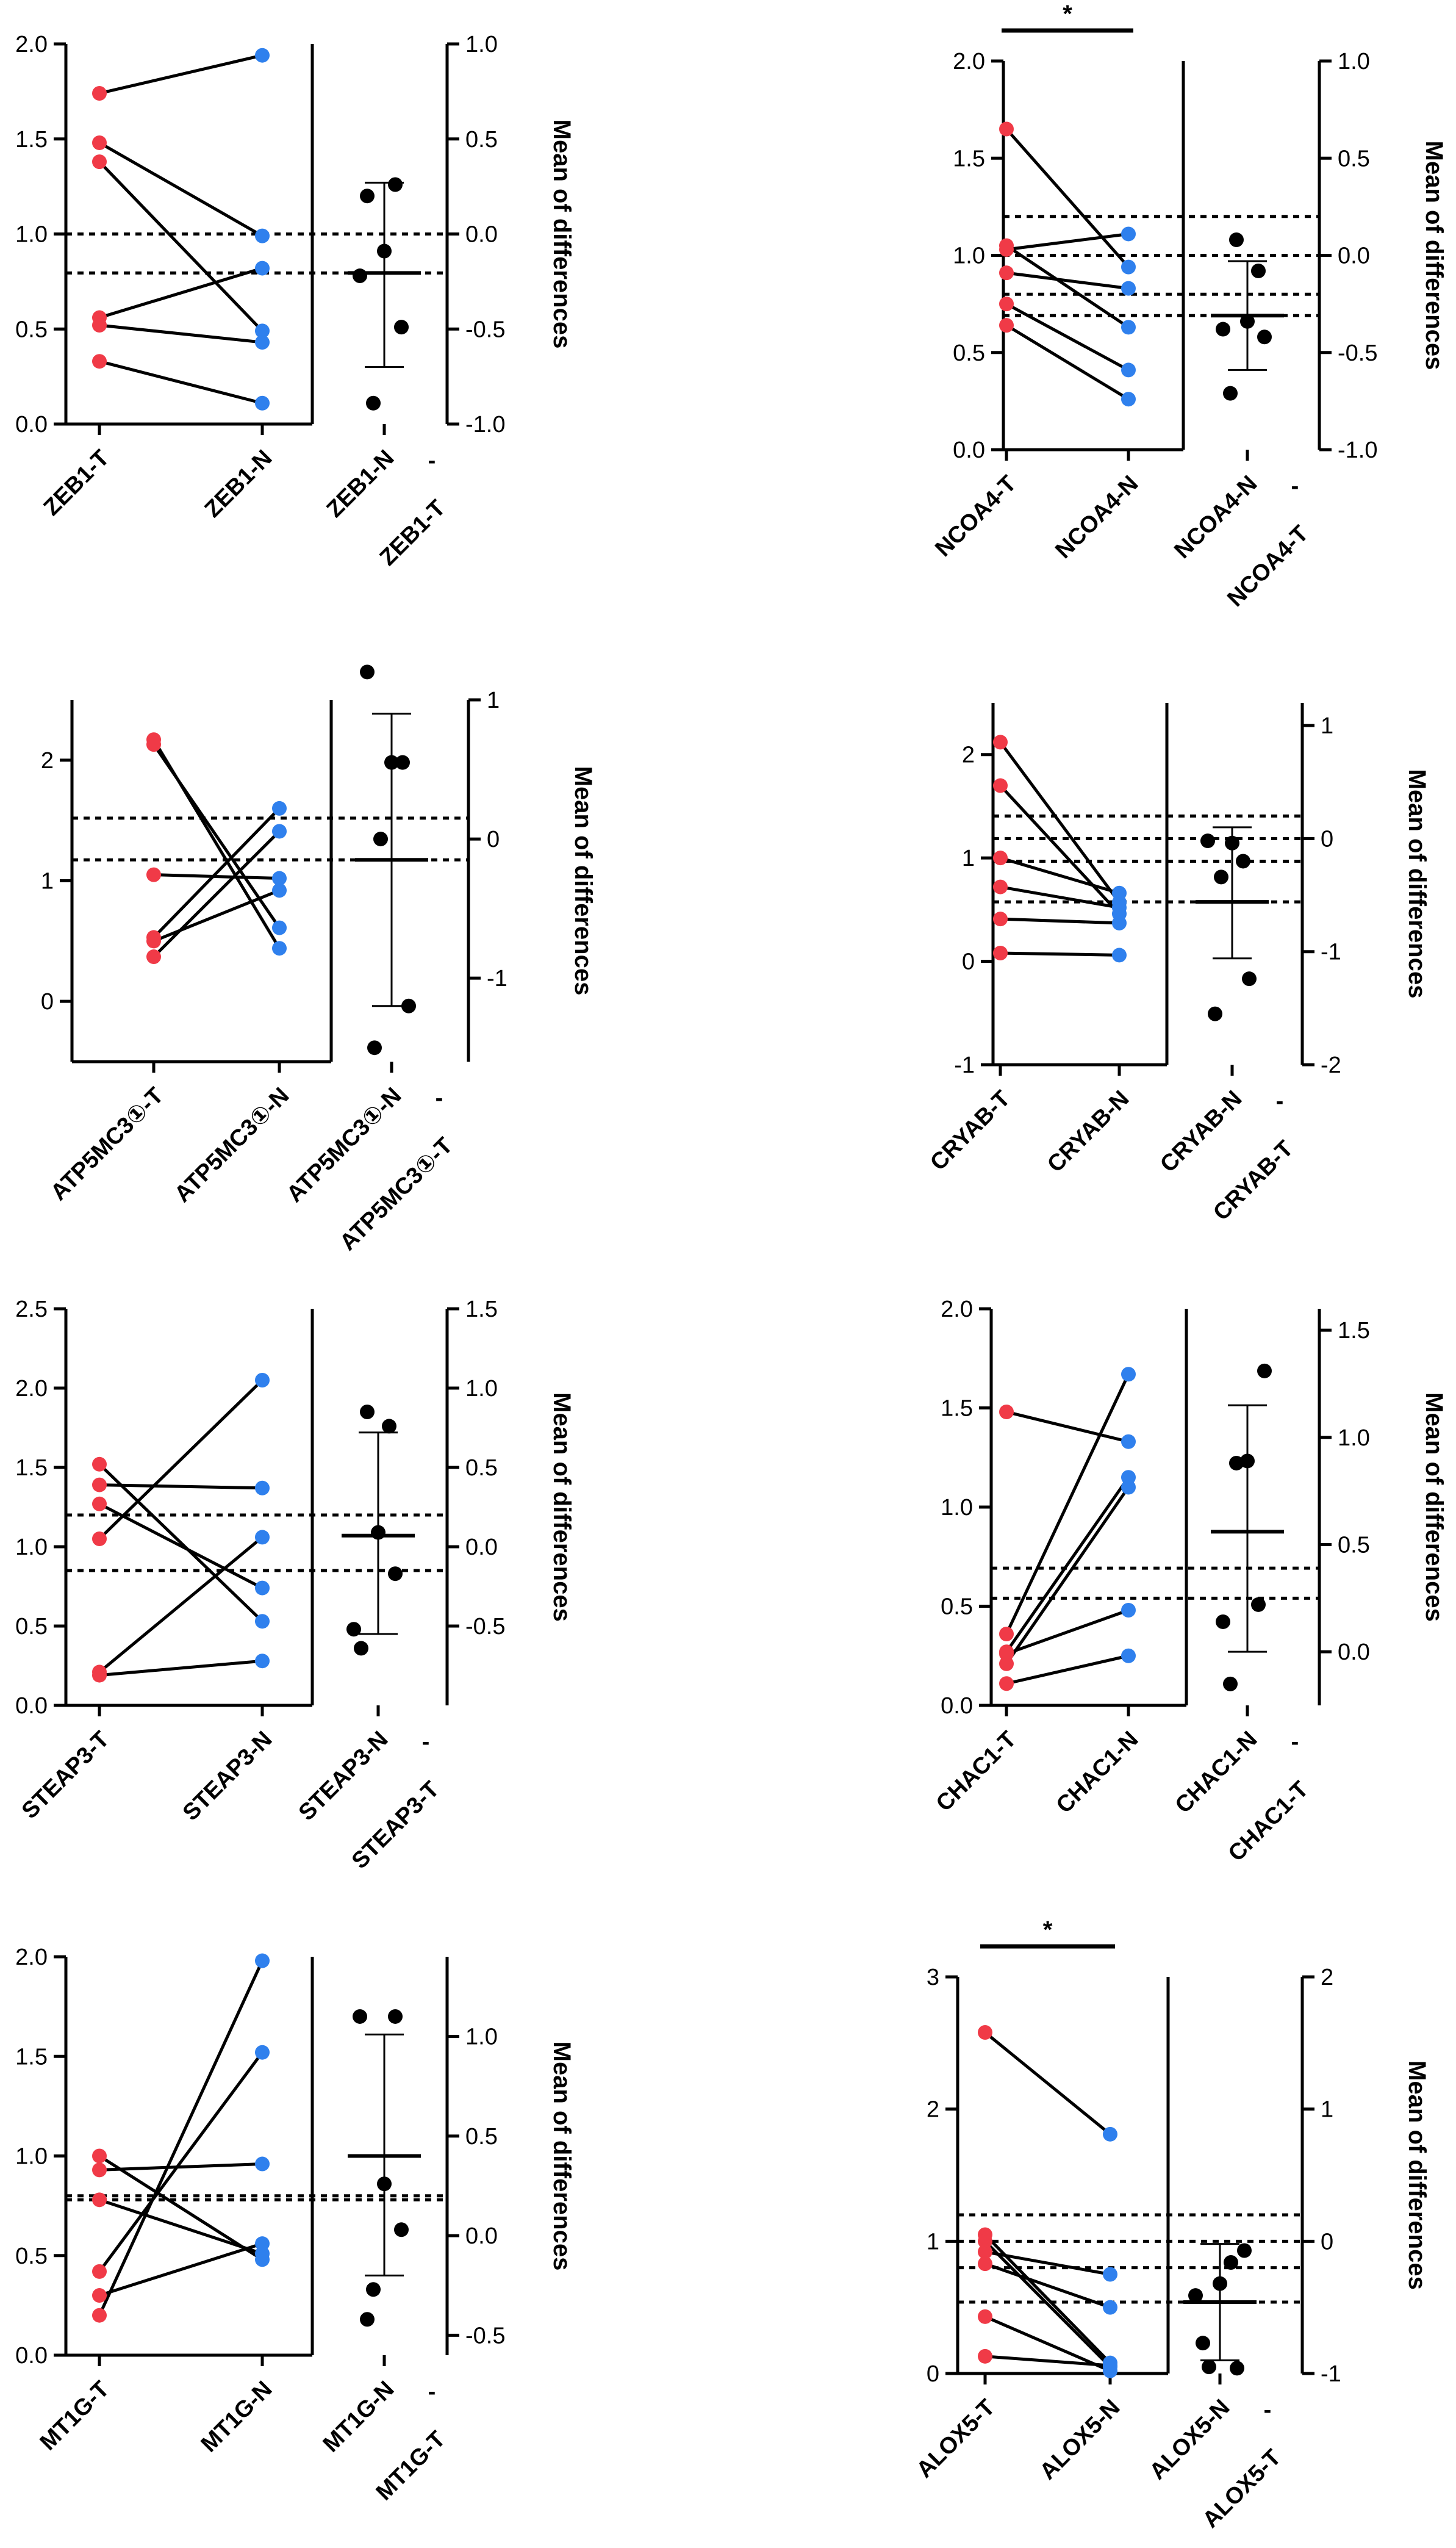  I want to click on right-tick-label: 0.0, so click(481, 235).